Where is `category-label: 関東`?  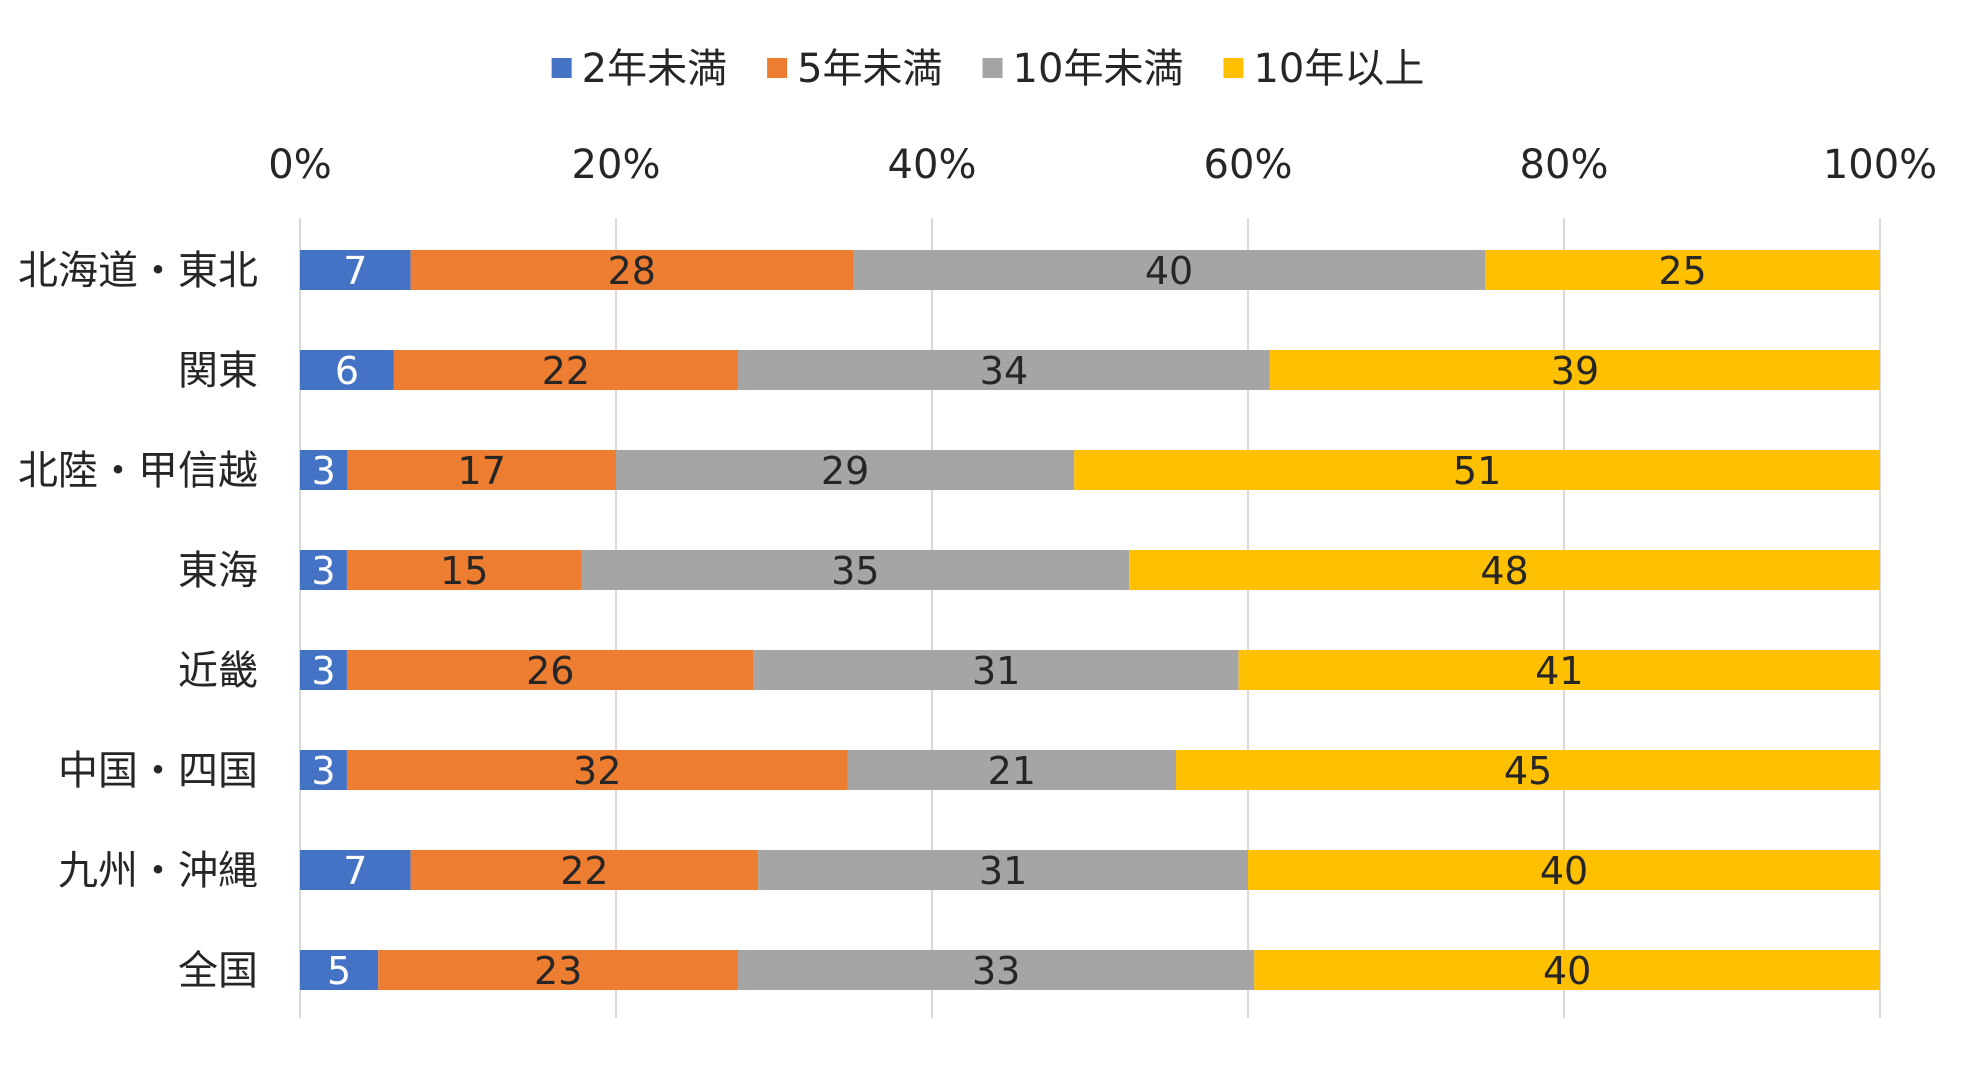
category-label: 関東 is located at coordinates (218, 371).